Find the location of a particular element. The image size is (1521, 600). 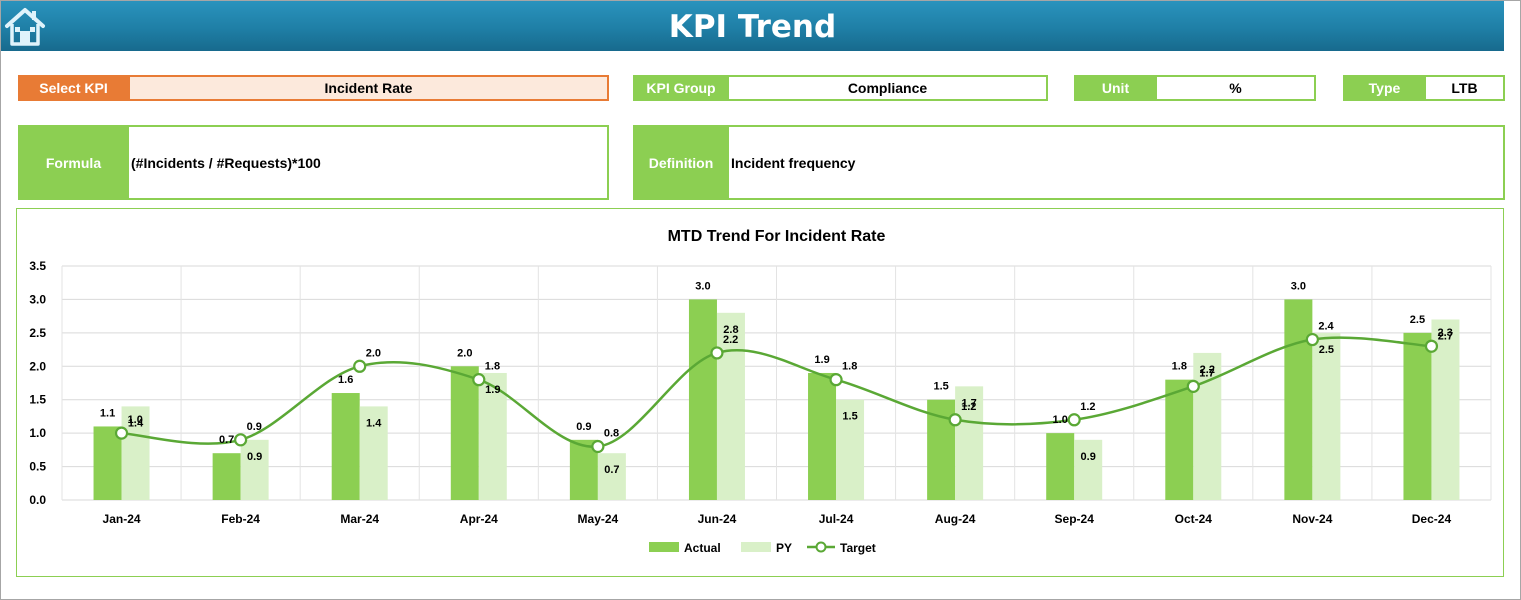

y-tick-label: 2.0 is located at coordinates (37, 366).